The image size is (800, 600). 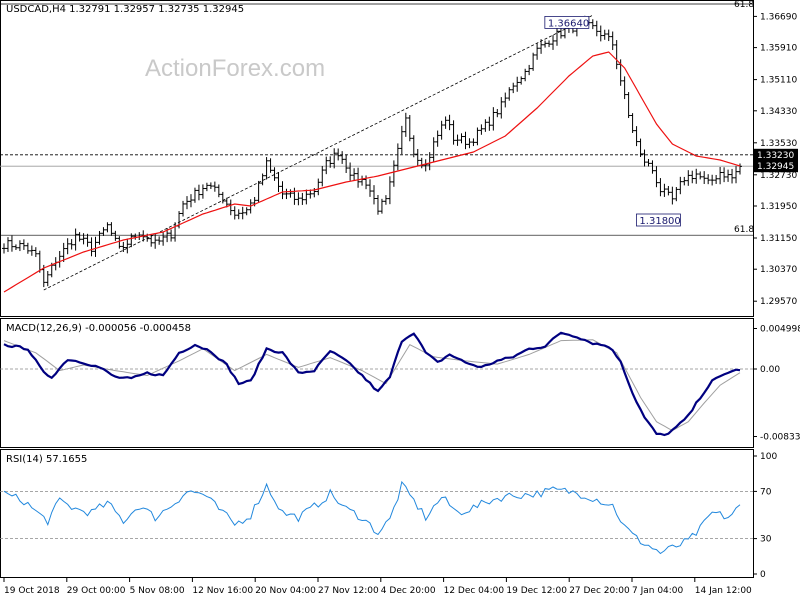 What do you see at coordinates (567, 22) in the screenshot?
I see `price-annotation-box` at bounding box center [567, 22].